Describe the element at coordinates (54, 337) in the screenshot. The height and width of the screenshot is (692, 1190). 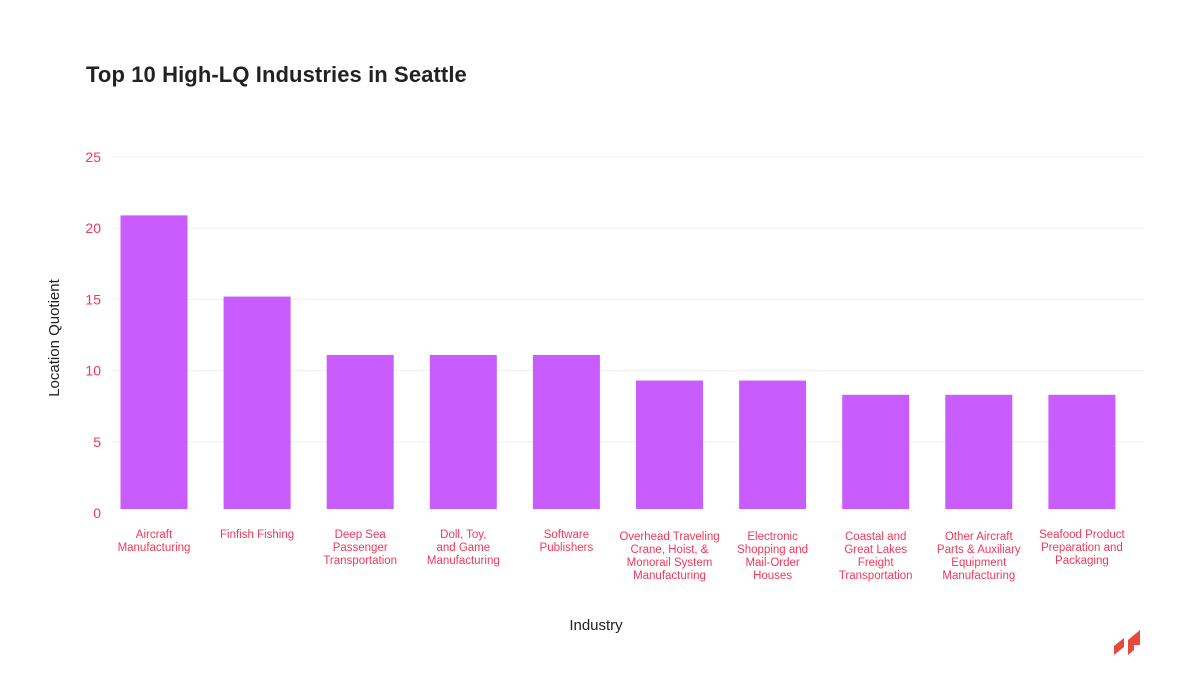
I see `y-axis-title: Location Quotient` at that location.